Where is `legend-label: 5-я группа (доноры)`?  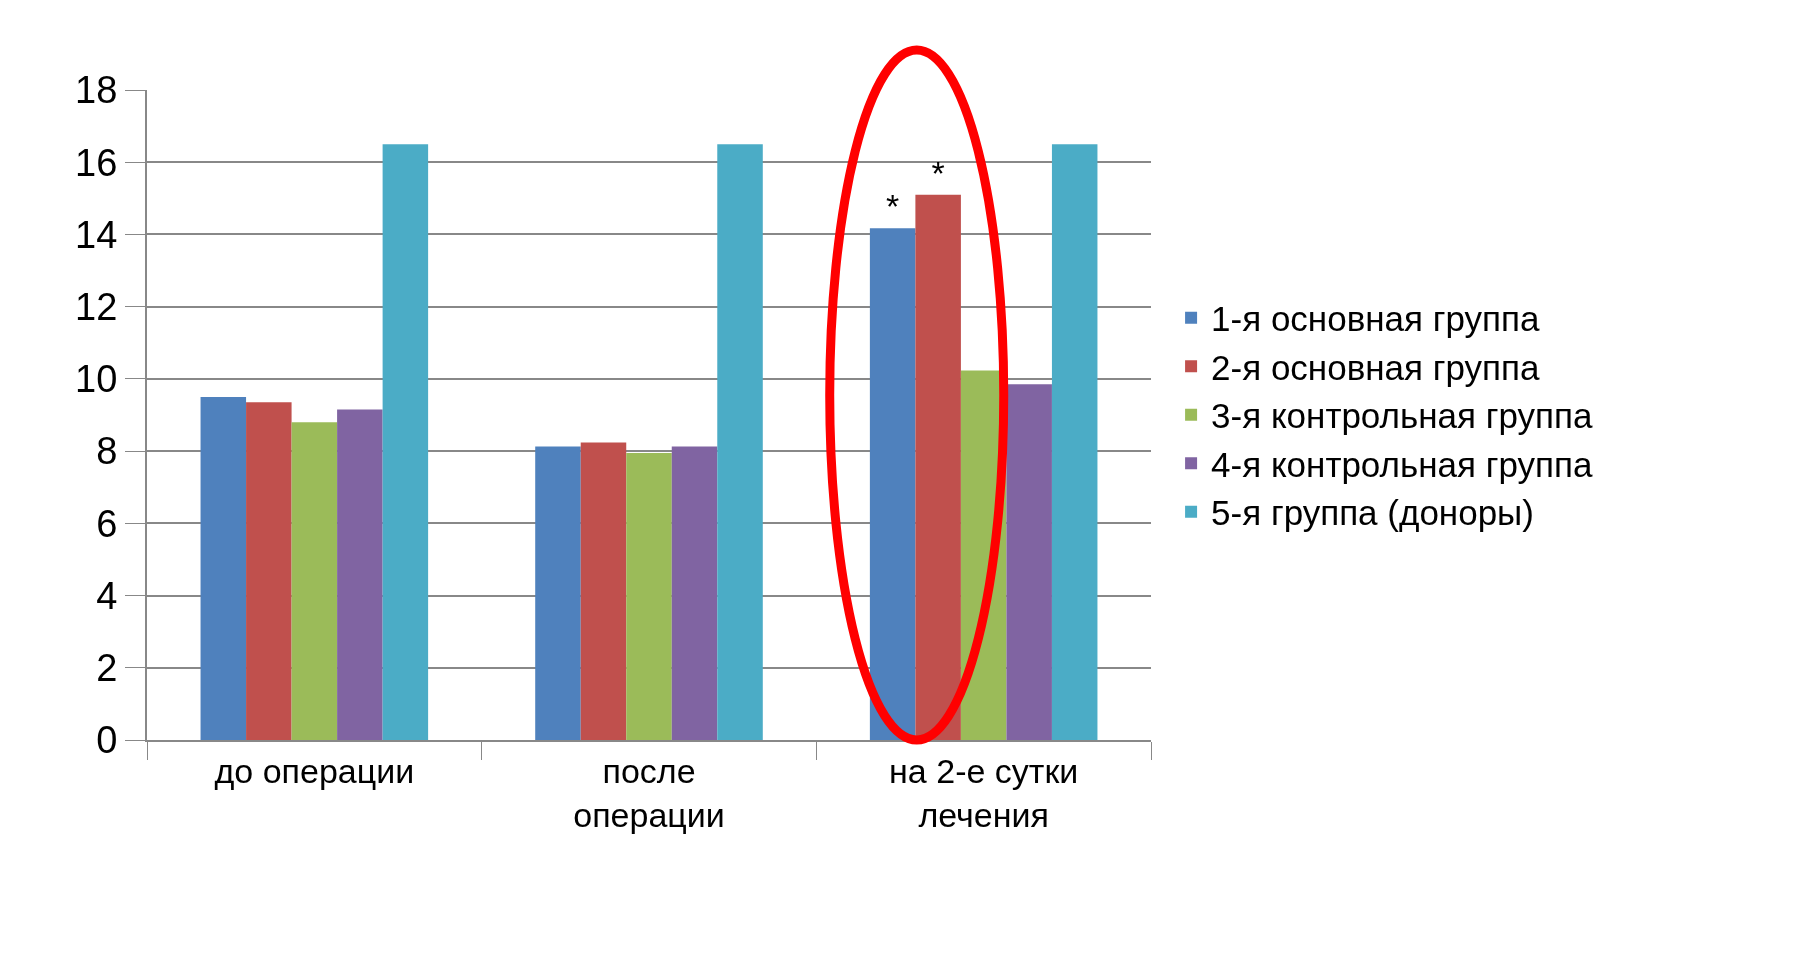 legend-label: 5-я группа (доноры) is located at coordinates (1372, 513).